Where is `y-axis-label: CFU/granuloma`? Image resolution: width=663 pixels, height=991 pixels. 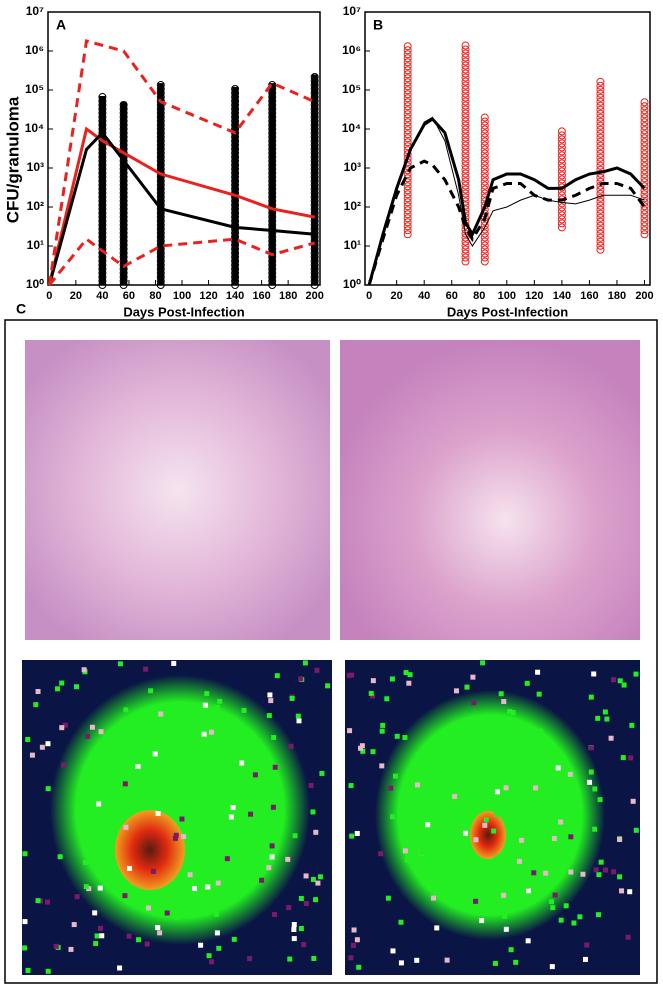 y-axis-label: CFU/granuloma is located at coordinates (12, 159).